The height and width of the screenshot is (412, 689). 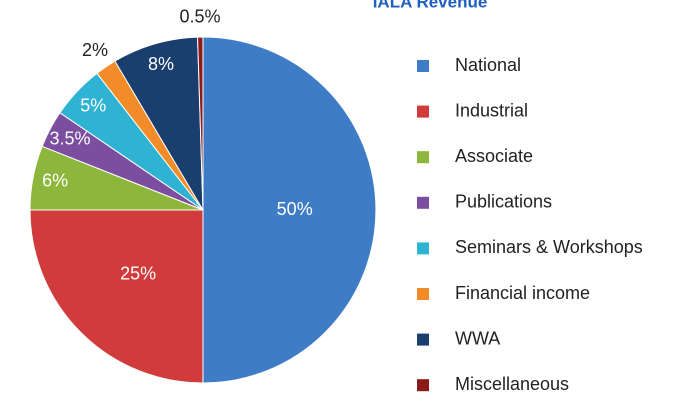 I want to click on chart-title: IALA Revenue, so click(x=430, y=5).